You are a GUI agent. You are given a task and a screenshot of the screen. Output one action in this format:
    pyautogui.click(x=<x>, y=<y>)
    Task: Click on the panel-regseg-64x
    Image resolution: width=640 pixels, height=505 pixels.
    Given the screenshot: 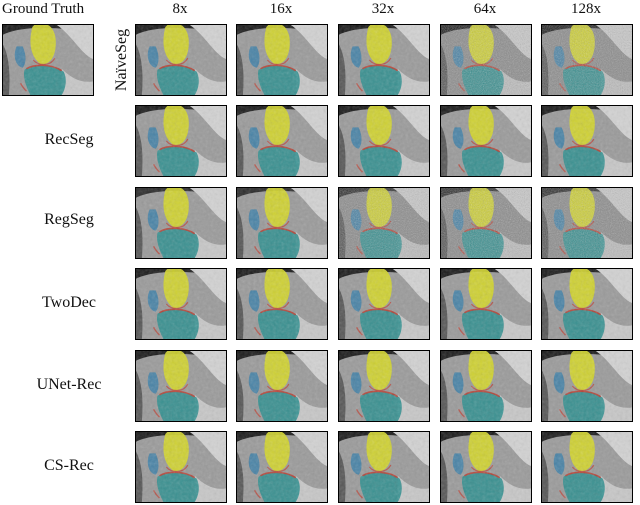 What is the action you would take?
    pyautogui.click(x=486, y=223)
    